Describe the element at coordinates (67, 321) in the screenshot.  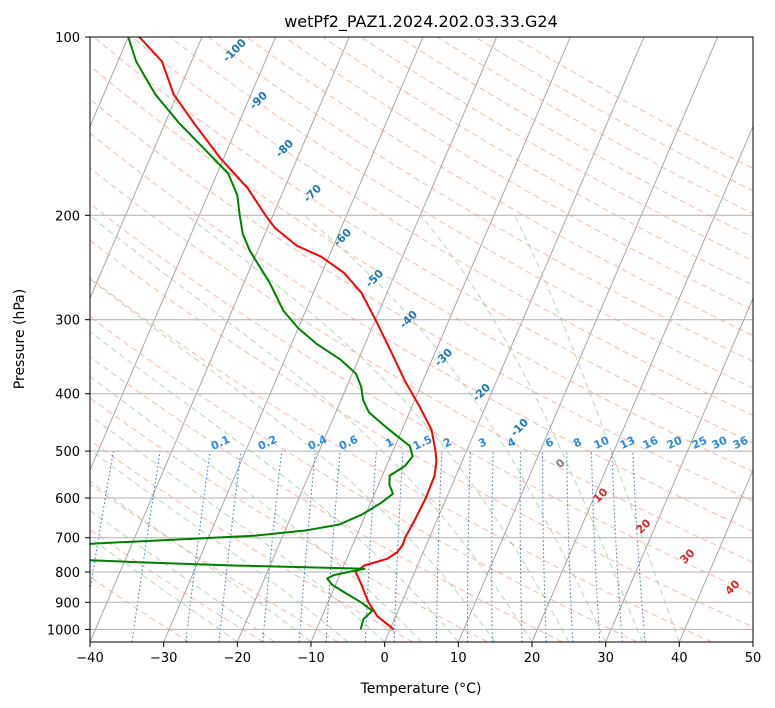
I see `y-tick-label: 300` at that location.